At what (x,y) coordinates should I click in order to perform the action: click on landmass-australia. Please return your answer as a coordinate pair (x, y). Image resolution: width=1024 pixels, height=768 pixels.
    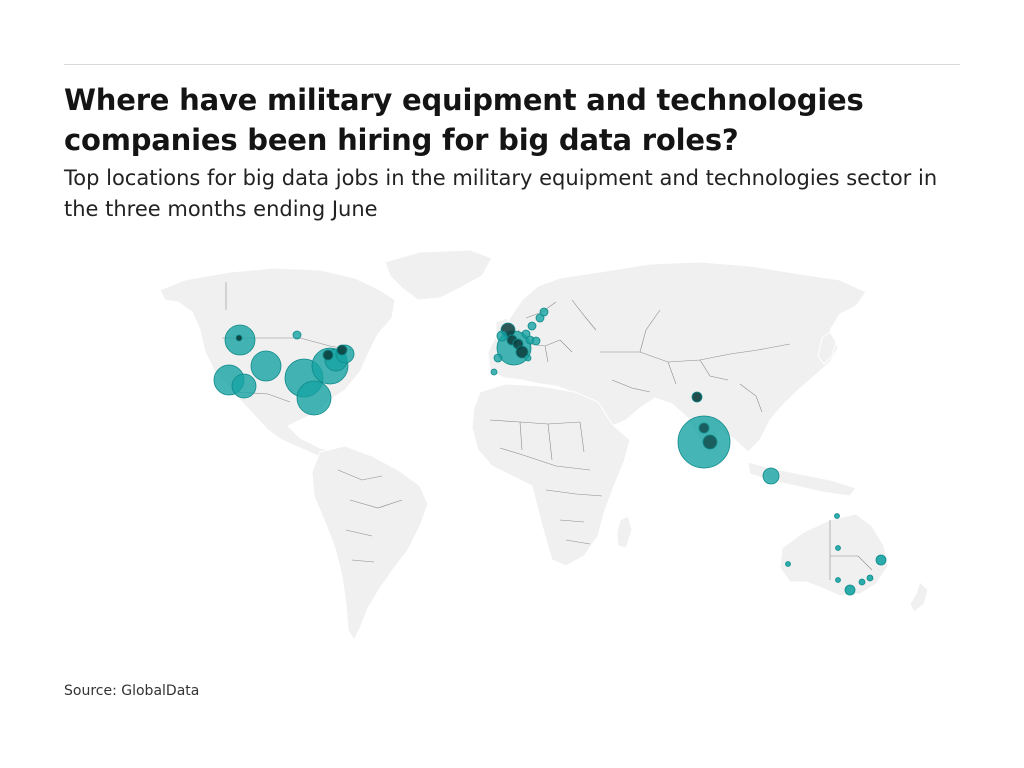
    Looking at the image, I should click on (834, 555).